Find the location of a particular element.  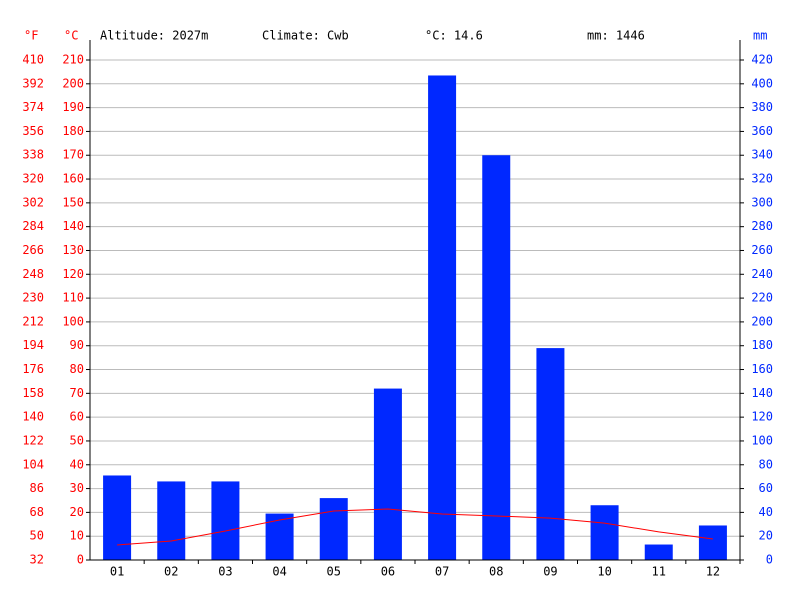

y-tick-label: 80 is located at coordinates (77, 369).